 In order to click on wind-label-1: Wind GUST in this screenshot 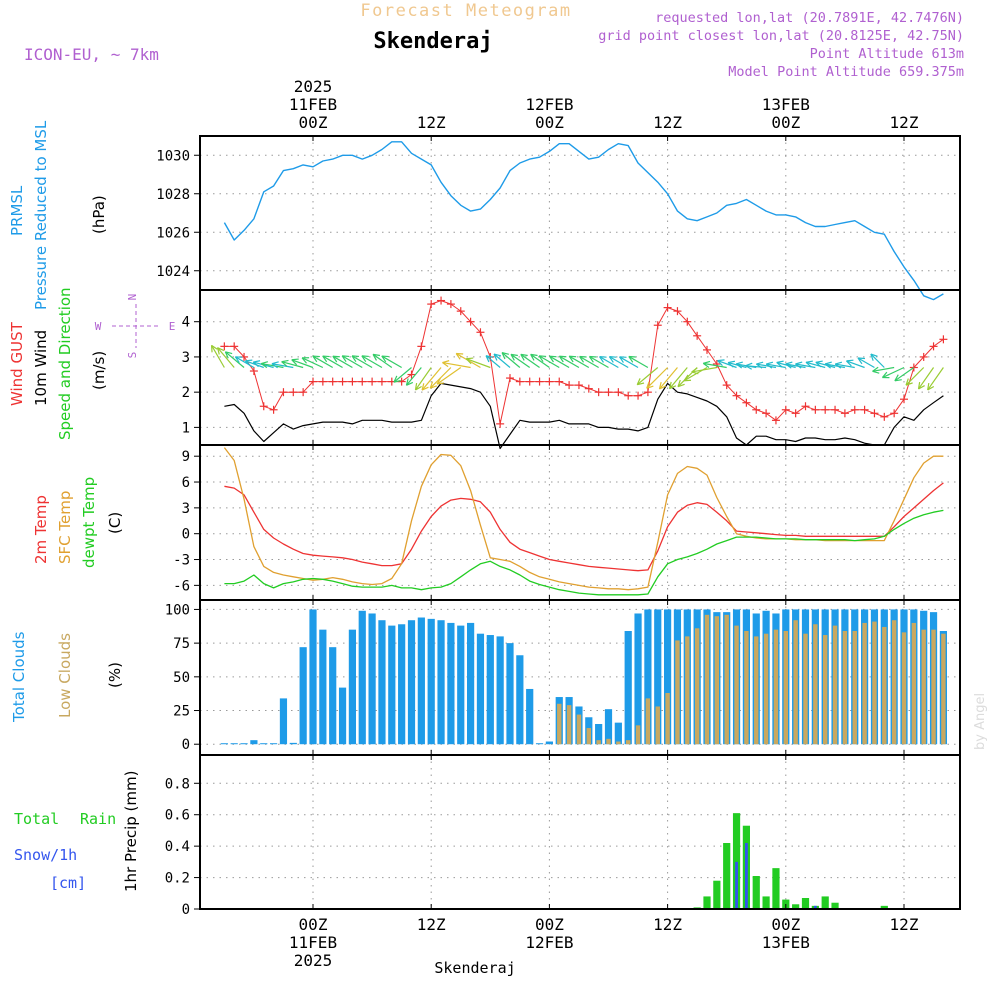, I will do `click(17, 363)`.